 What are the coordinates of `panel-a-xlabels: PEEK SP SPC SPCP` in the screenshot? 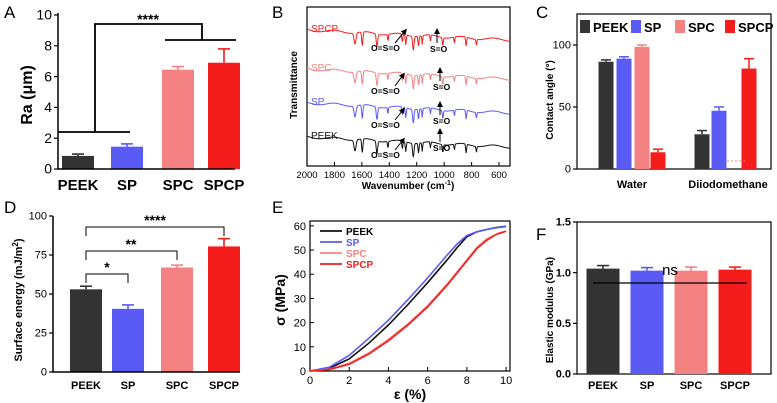 It's located at (151, 185).